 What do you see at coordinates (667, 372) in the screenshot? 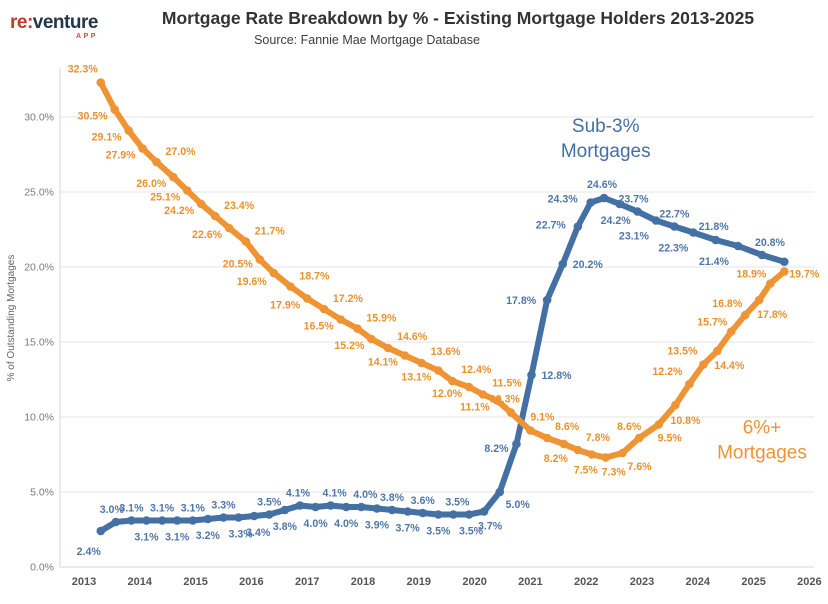
I see `series-sixplus-data-label: 12.2%` at bounding box center [667, 372].